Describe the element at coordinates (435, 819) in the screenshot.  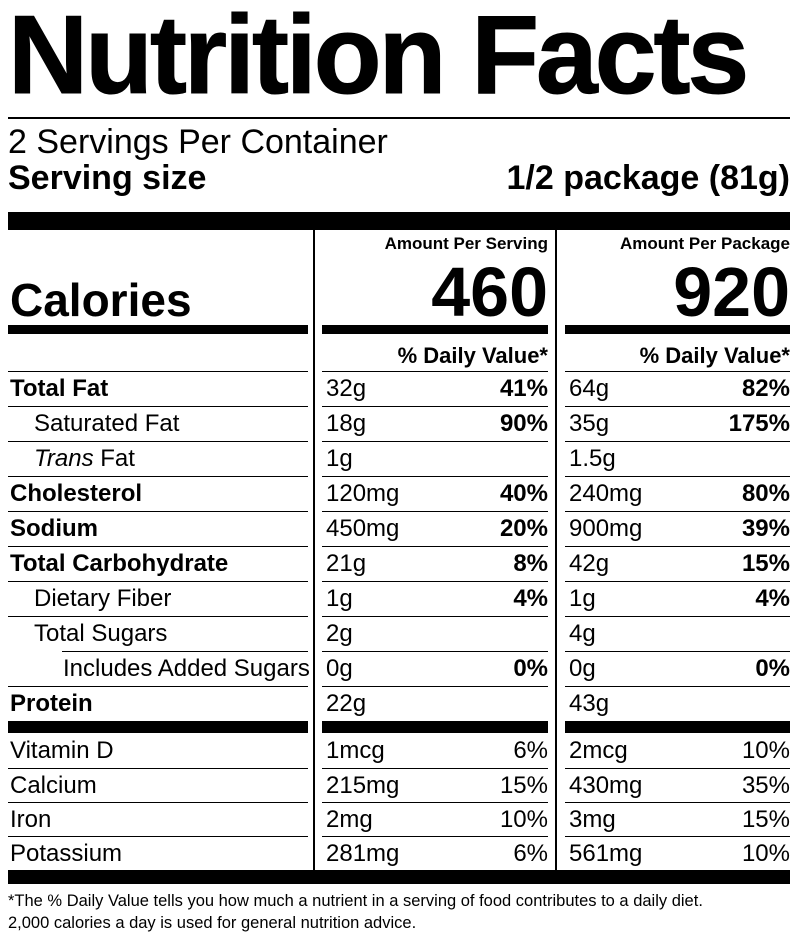
I see `serving-values: 2mg 10%` at that location.